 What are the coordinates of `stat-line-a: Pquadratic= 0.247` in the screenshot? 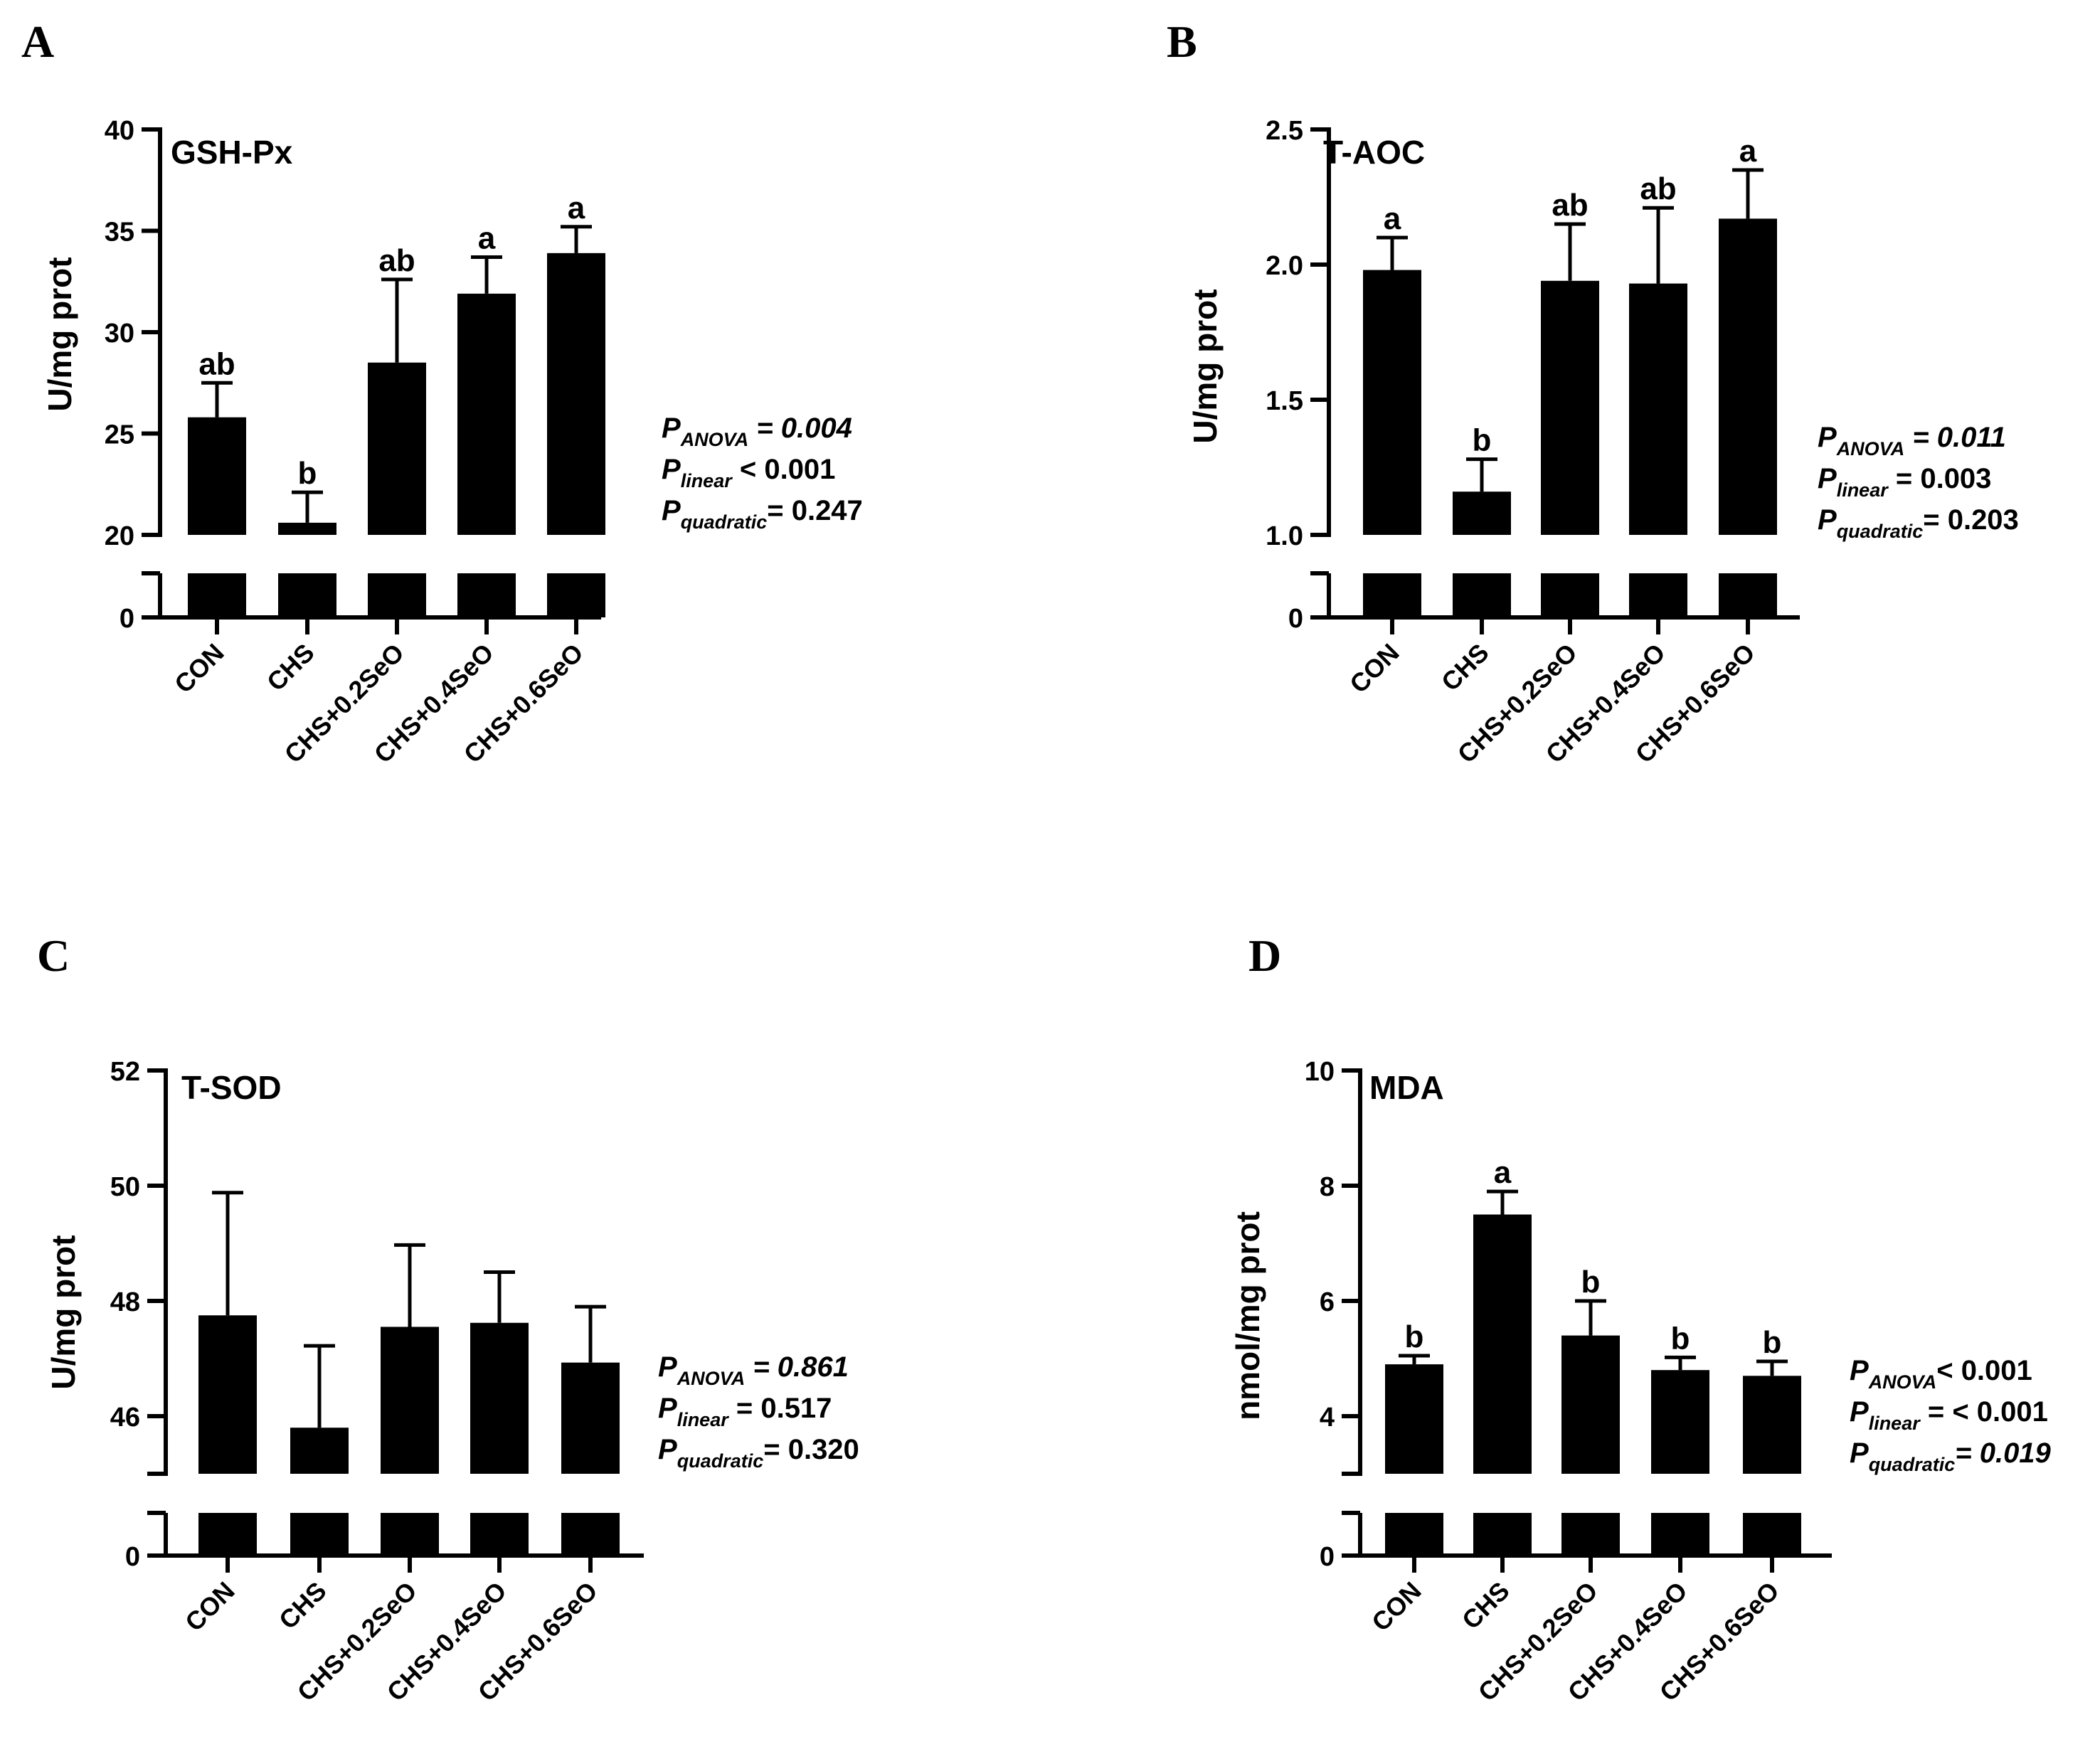 It's located at (763, 514).